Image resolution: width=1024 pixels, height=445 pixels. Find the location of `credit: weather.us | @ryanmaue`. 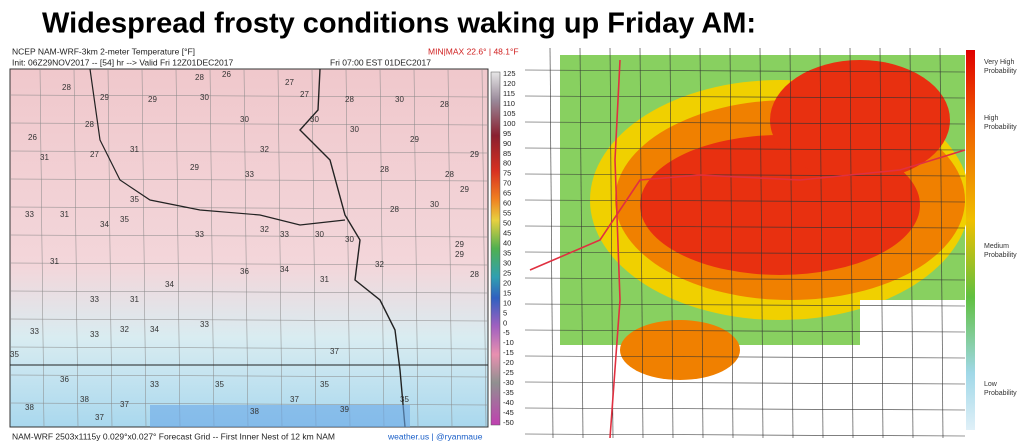

credit: weather.us | @ryanmaue is located at coordinates (435, 436).